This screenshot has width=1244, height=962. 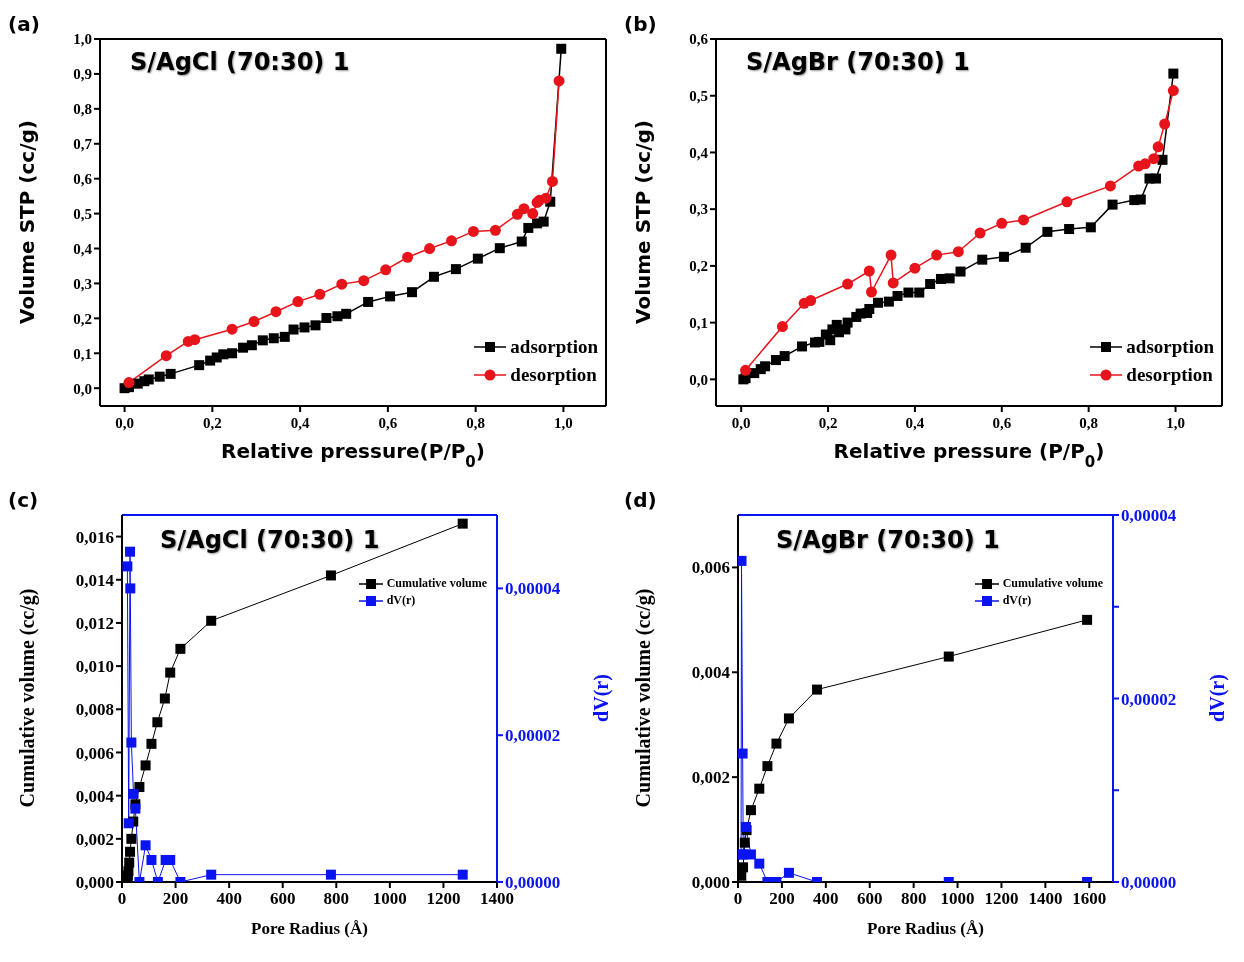 What do you see at coordinates (353, 455) in the screenshot?
I see `x-axis-title: Relative pressure(P/P$_{0}$)` at bounding box center [353, 455].